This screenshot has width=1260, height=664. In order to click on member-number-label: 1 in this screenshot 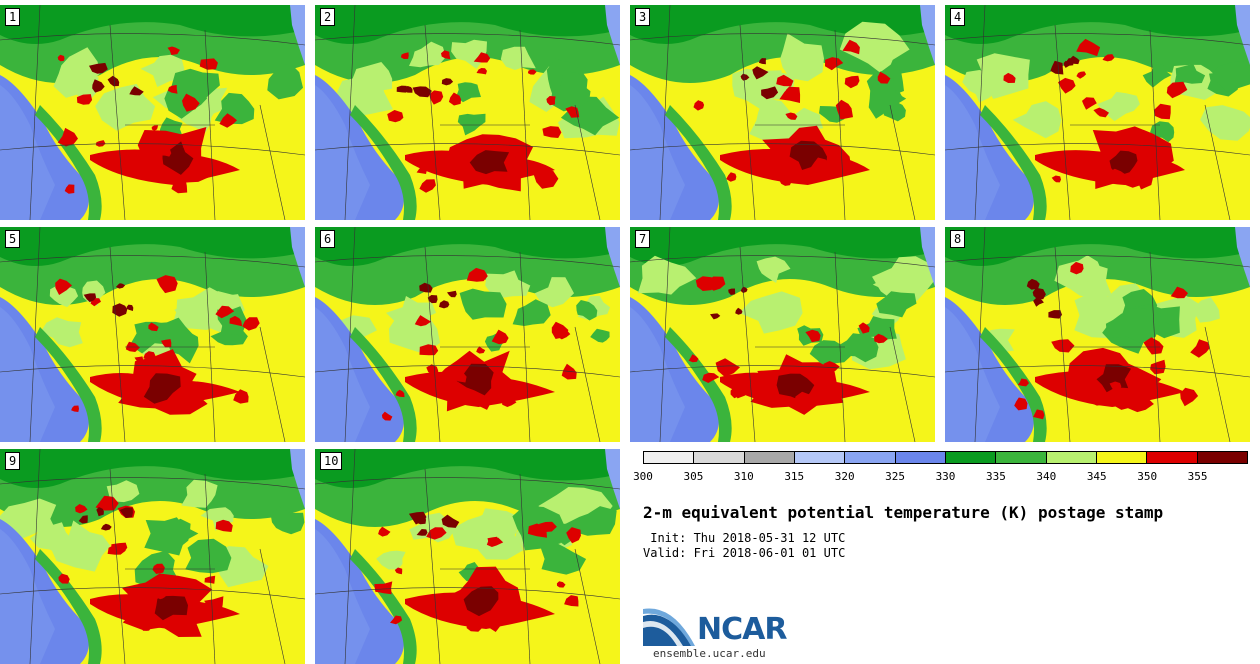, I will do `click(13, 17)`.